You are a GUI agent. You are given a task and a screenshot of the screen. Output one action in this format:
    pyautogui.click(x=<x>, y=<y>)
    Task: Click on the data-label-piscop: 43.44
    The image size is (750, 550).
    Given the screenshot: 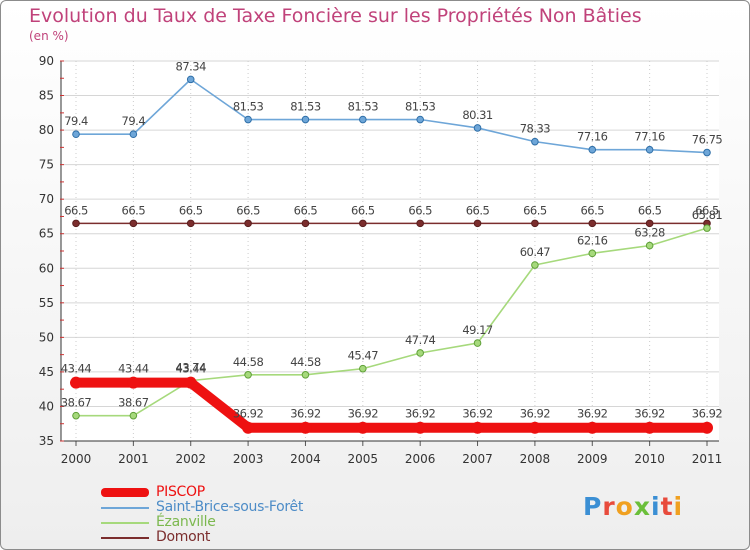 What is the action you would take?
    pyautogui.click(x=191, y=369)
    